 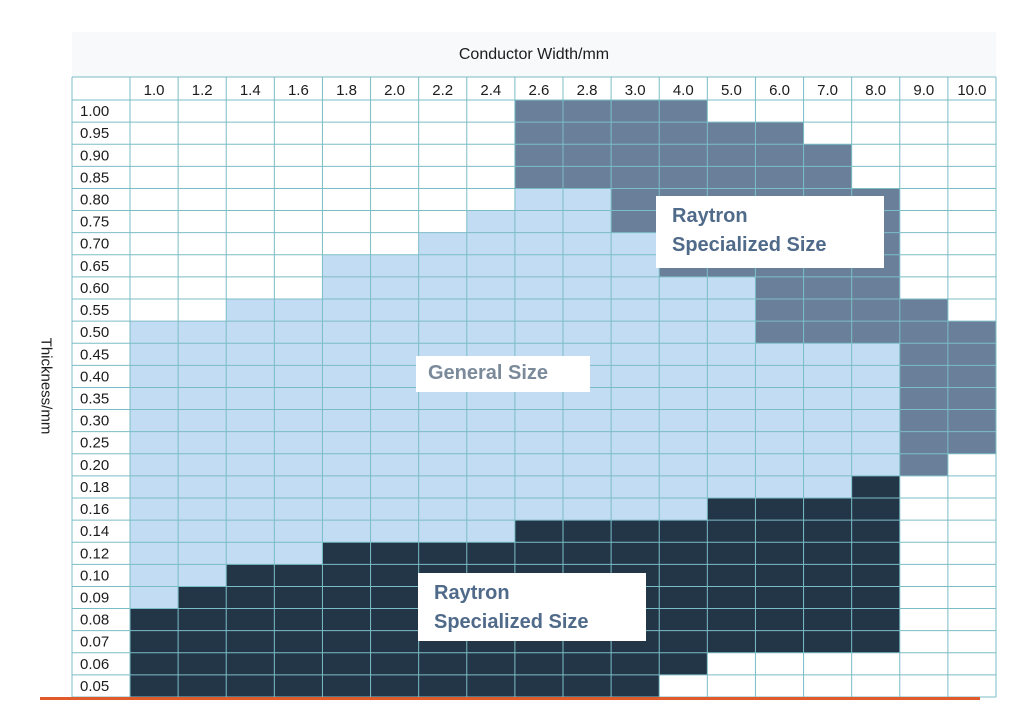 I want to click on cell-1.00-8.0, so click(x=875, y=111).